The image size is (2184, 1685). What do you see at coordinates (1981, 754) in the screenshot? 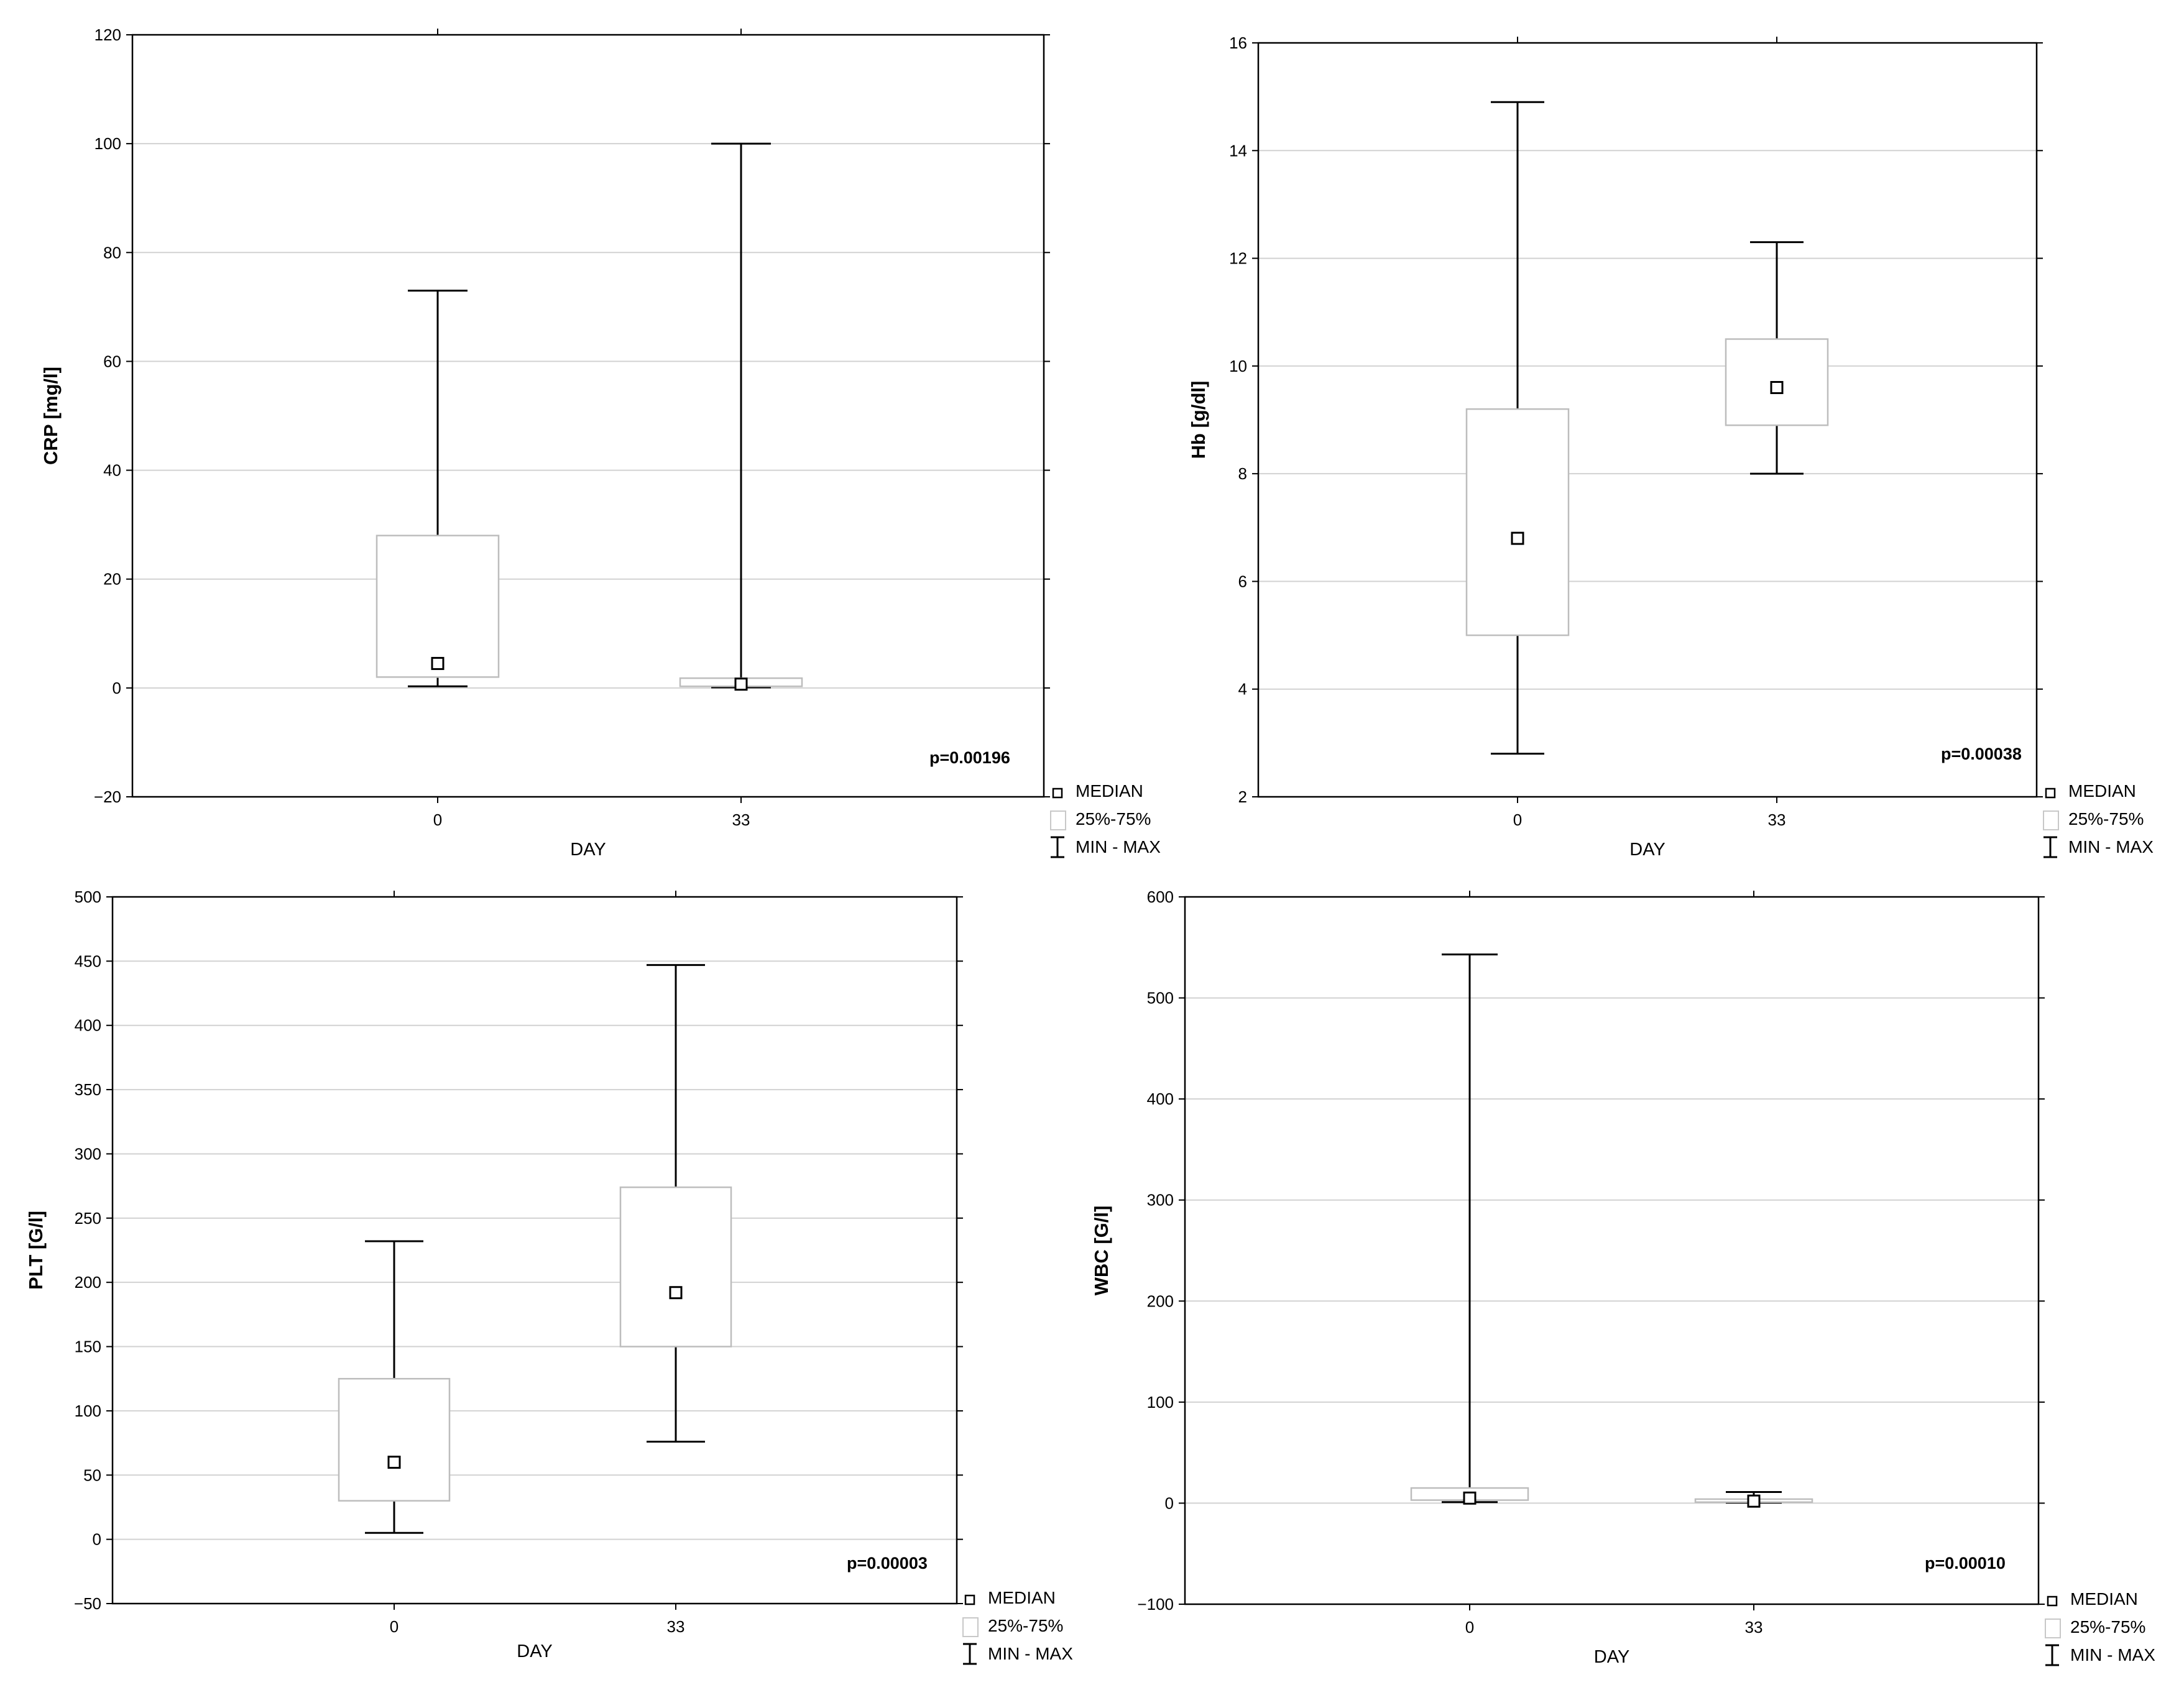
I see `p-value: p=0.00038` at bounding box center [1981, 754].